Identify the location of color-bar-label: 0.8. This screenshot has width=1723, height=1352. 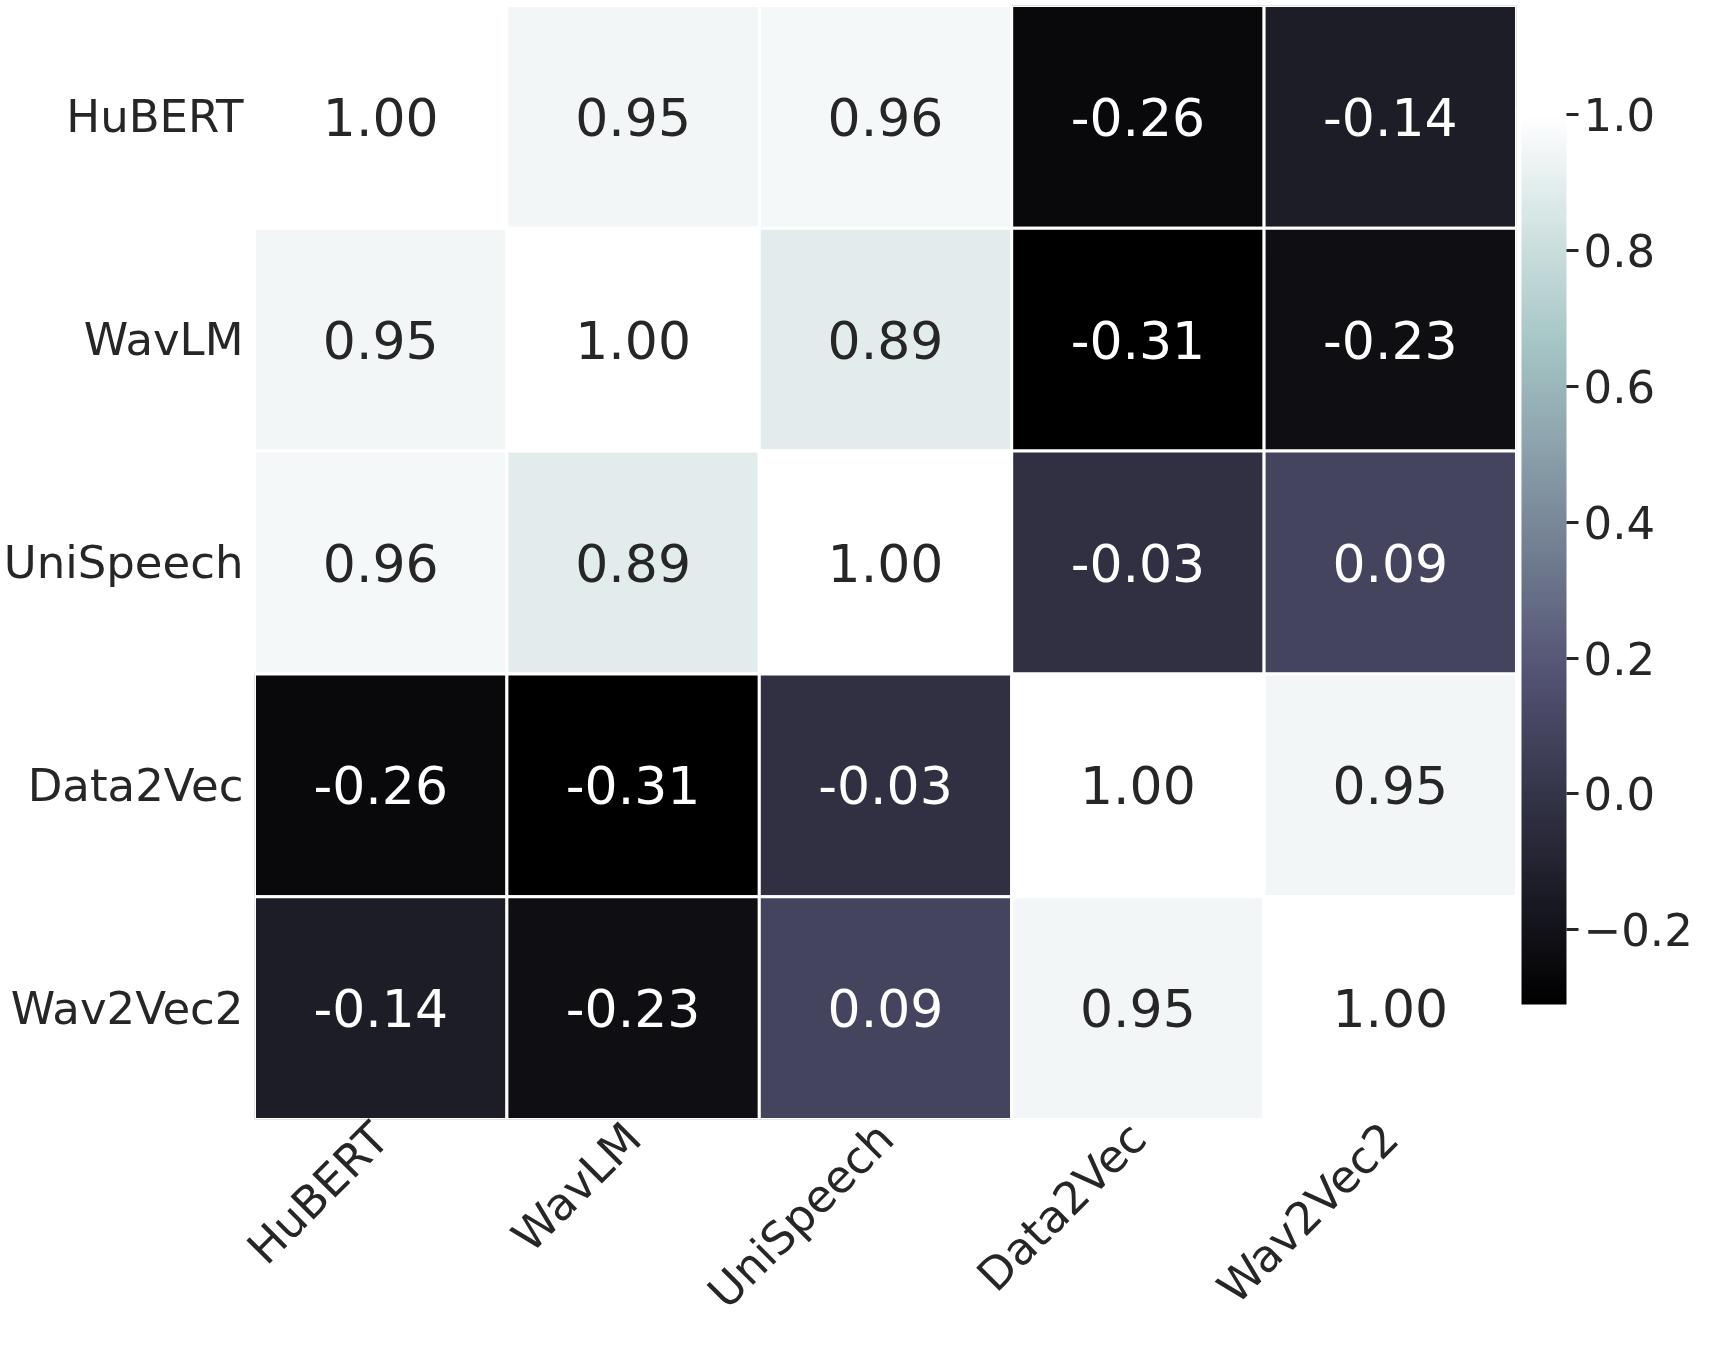
(1619, 251).